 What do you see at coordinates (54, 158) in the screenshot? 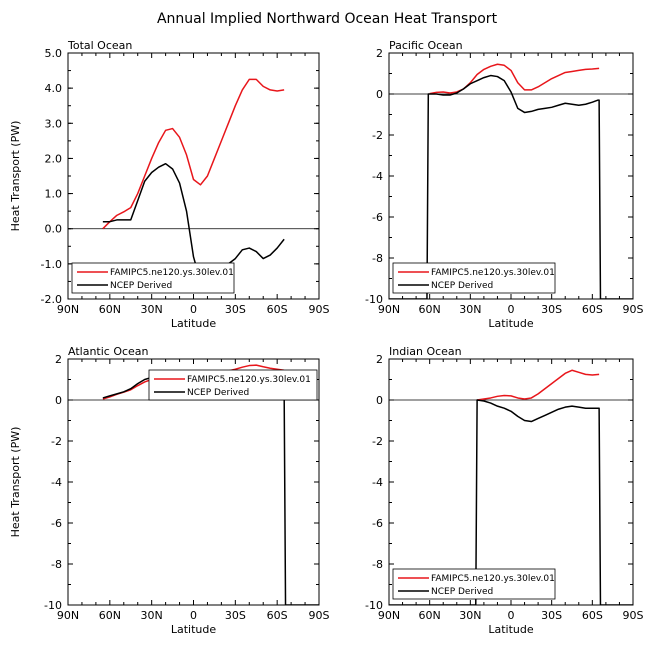
I see `y-tick-label: 2.0` at bounding box center [54, 158].